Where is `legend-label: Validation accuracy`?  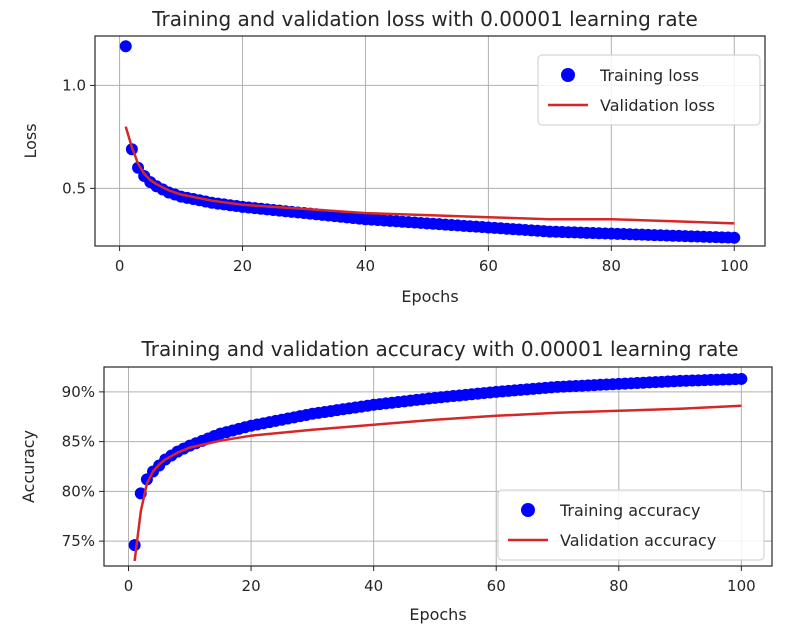 legend-label: Validation accuracy is located at coordinates (638, 540).